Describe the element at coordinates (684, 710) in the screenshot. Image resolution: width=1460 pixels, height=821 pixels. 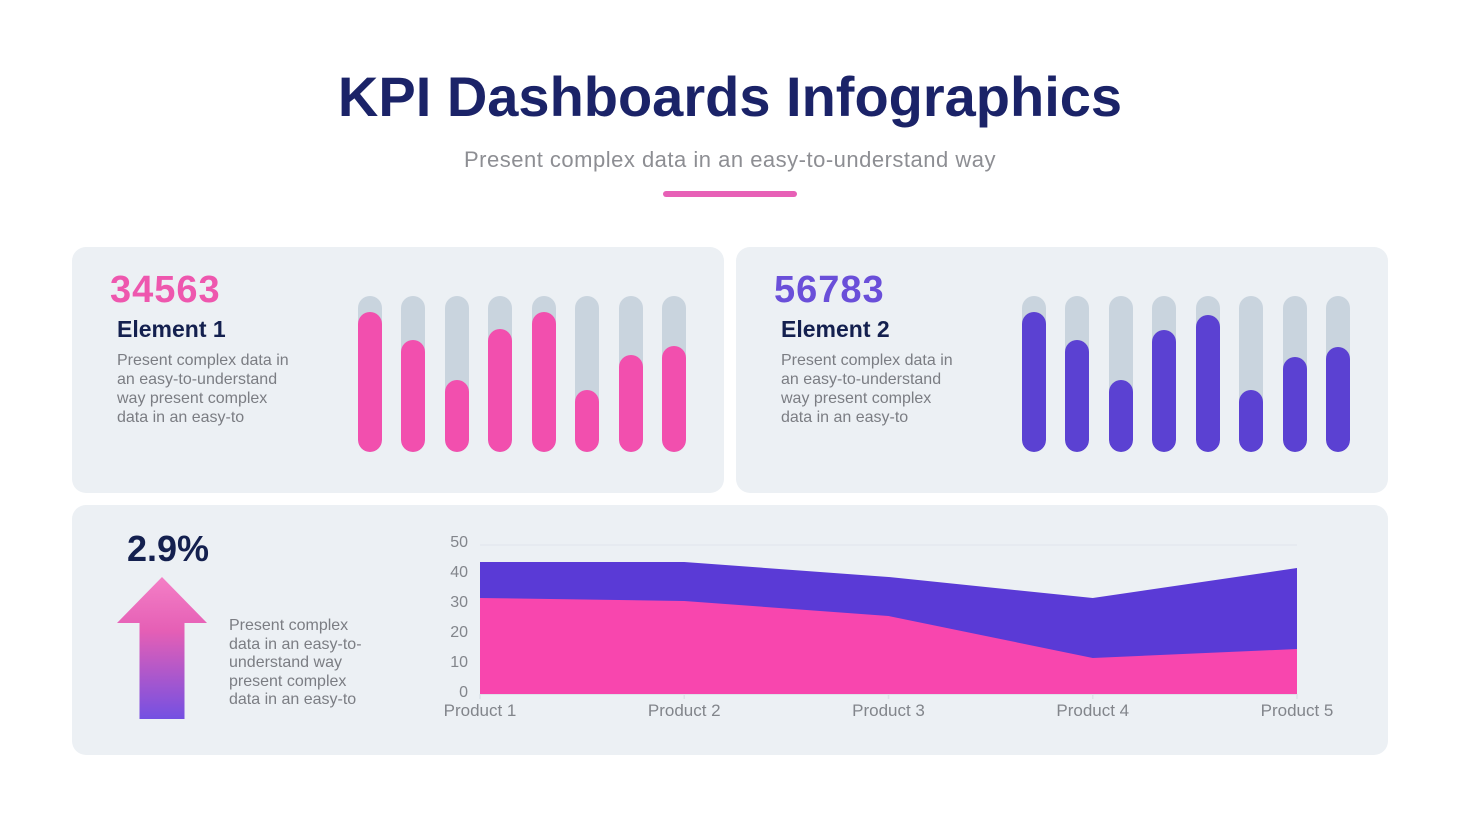
I see `x-axis-tick-label: Product 2` at that location.